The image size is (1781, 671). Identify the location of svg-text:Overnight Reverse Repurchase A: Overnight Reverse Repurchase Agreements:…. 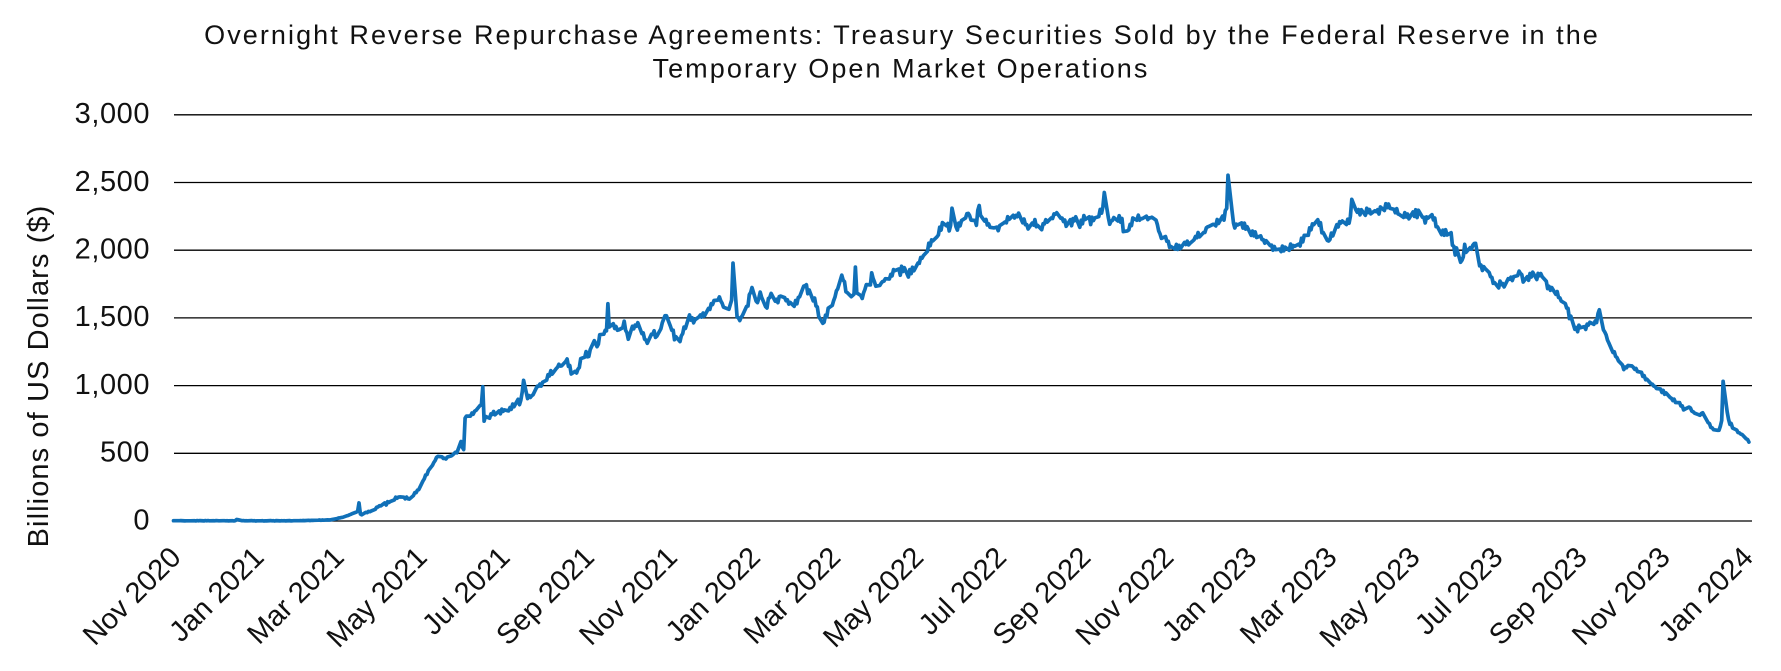
(902, 35).